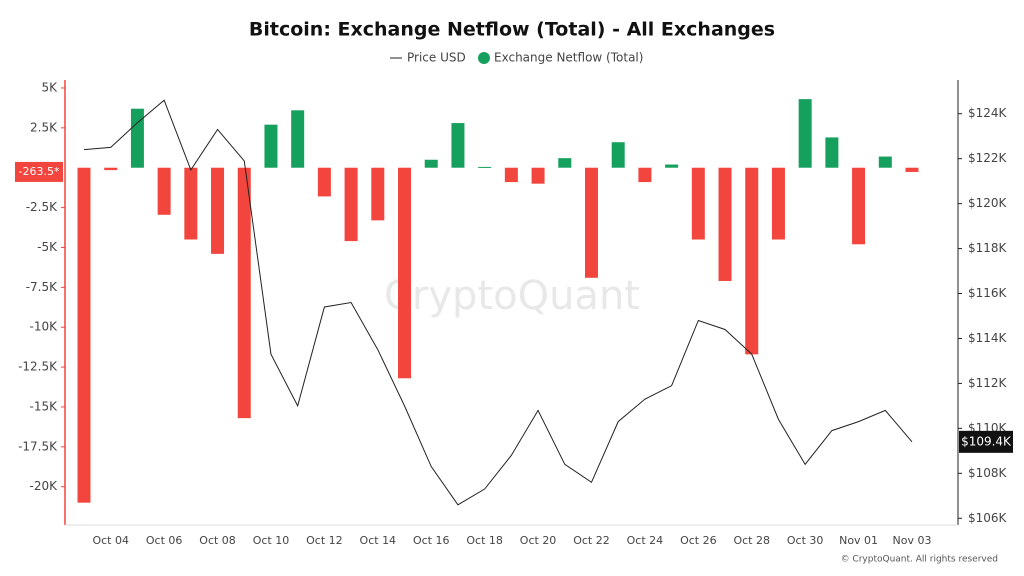 Image resolution: width=1024 pixels, height=576 pixels. Describe the element at coordinates (751, 540) in the screenshot. I see `x-tick-label: Oct 28` at that location.